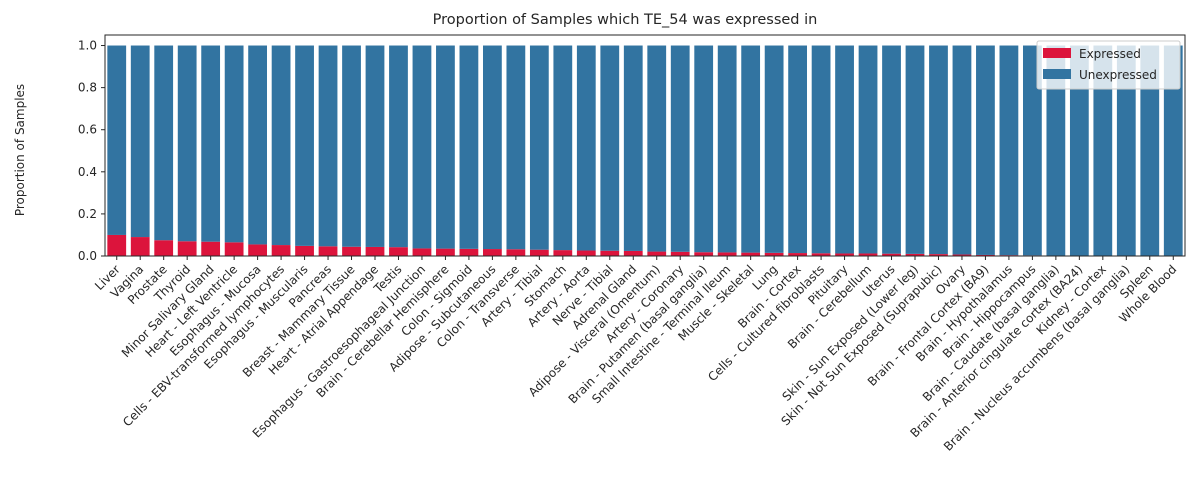 This screenshot has height=500, width=1200. What do you see at coordinates (1057, 74) in the screenshot?
I see `legend-swatch-unexpressed` at bounding box center [1057, 74].